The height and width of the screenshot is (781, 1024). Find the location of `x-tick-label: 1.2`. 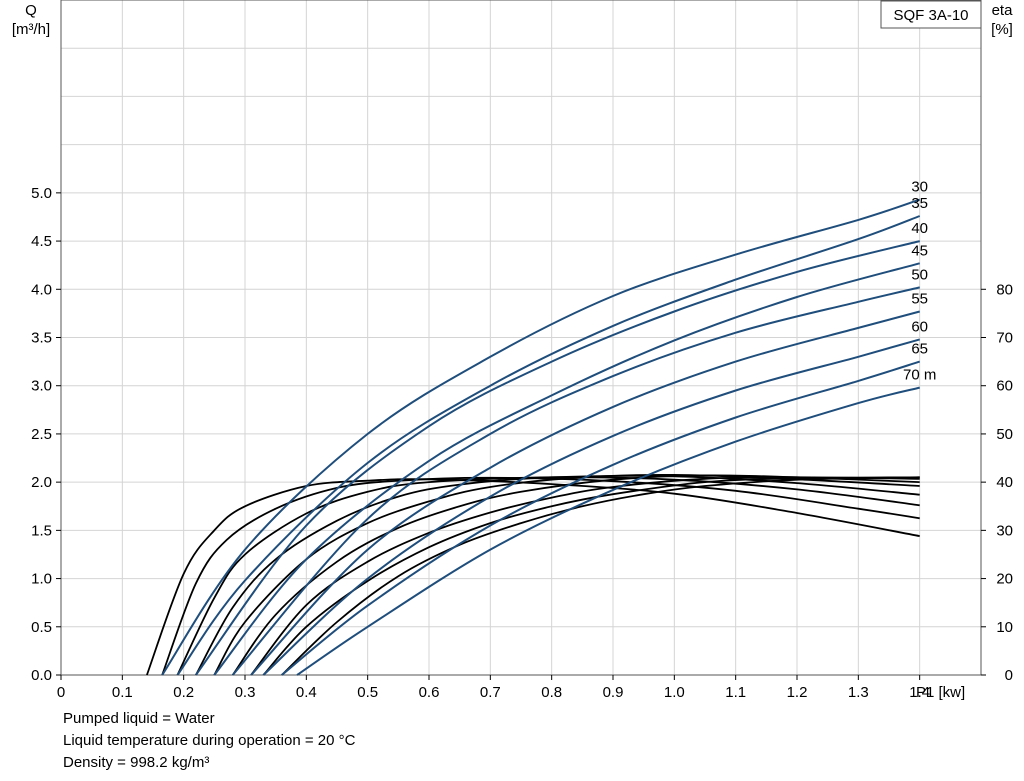

x-tick-label: 1.2 is located at coordinates (797, 692).